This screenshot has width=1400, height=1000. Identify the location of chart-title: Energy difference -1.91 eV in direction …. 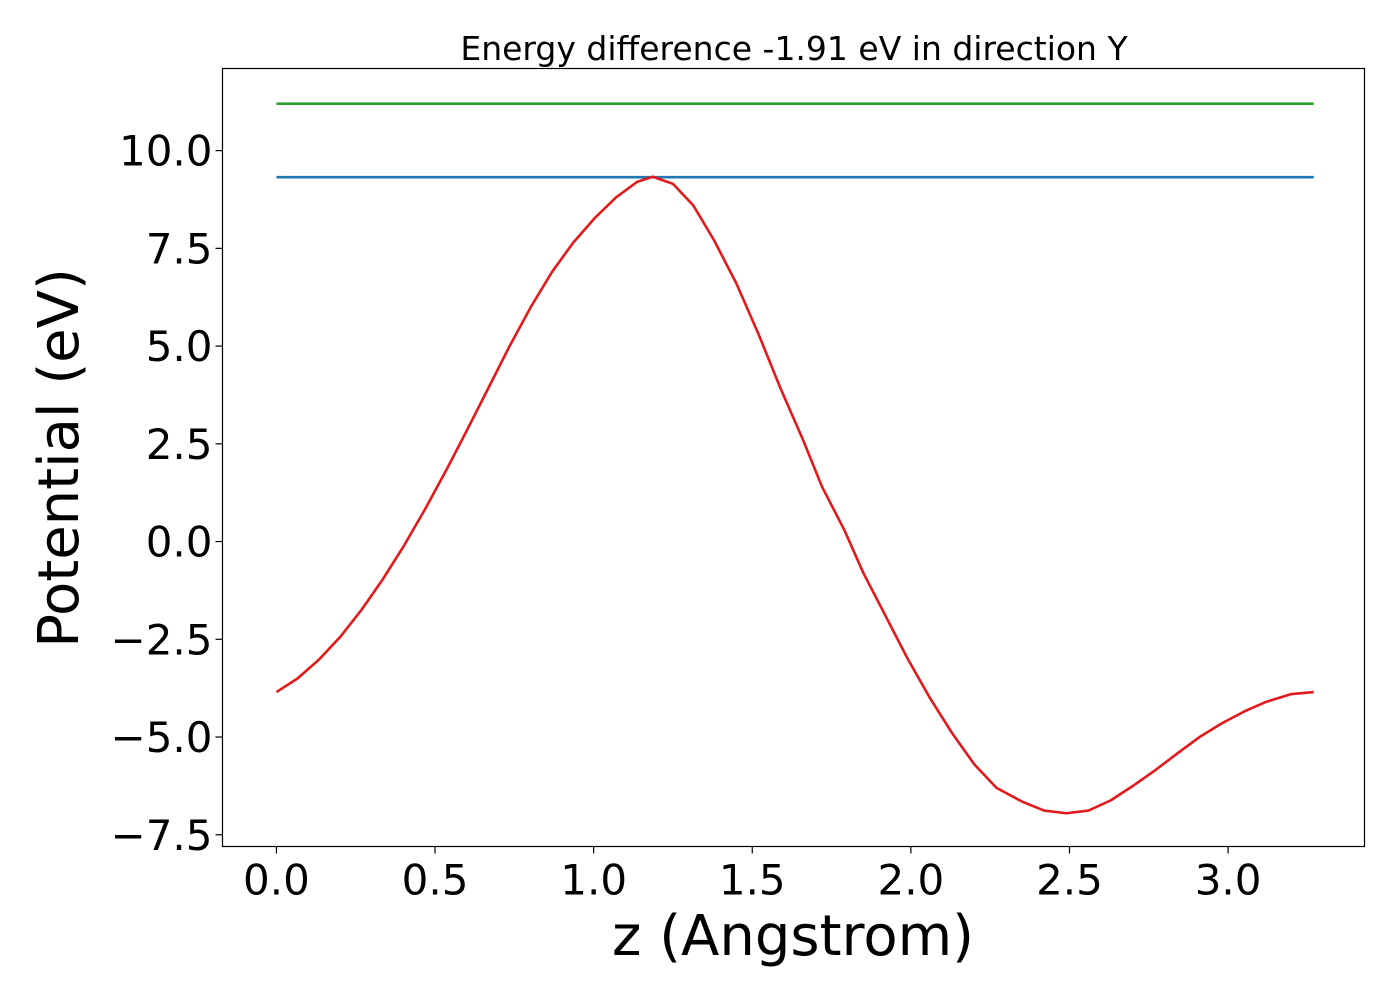
(794, 48).